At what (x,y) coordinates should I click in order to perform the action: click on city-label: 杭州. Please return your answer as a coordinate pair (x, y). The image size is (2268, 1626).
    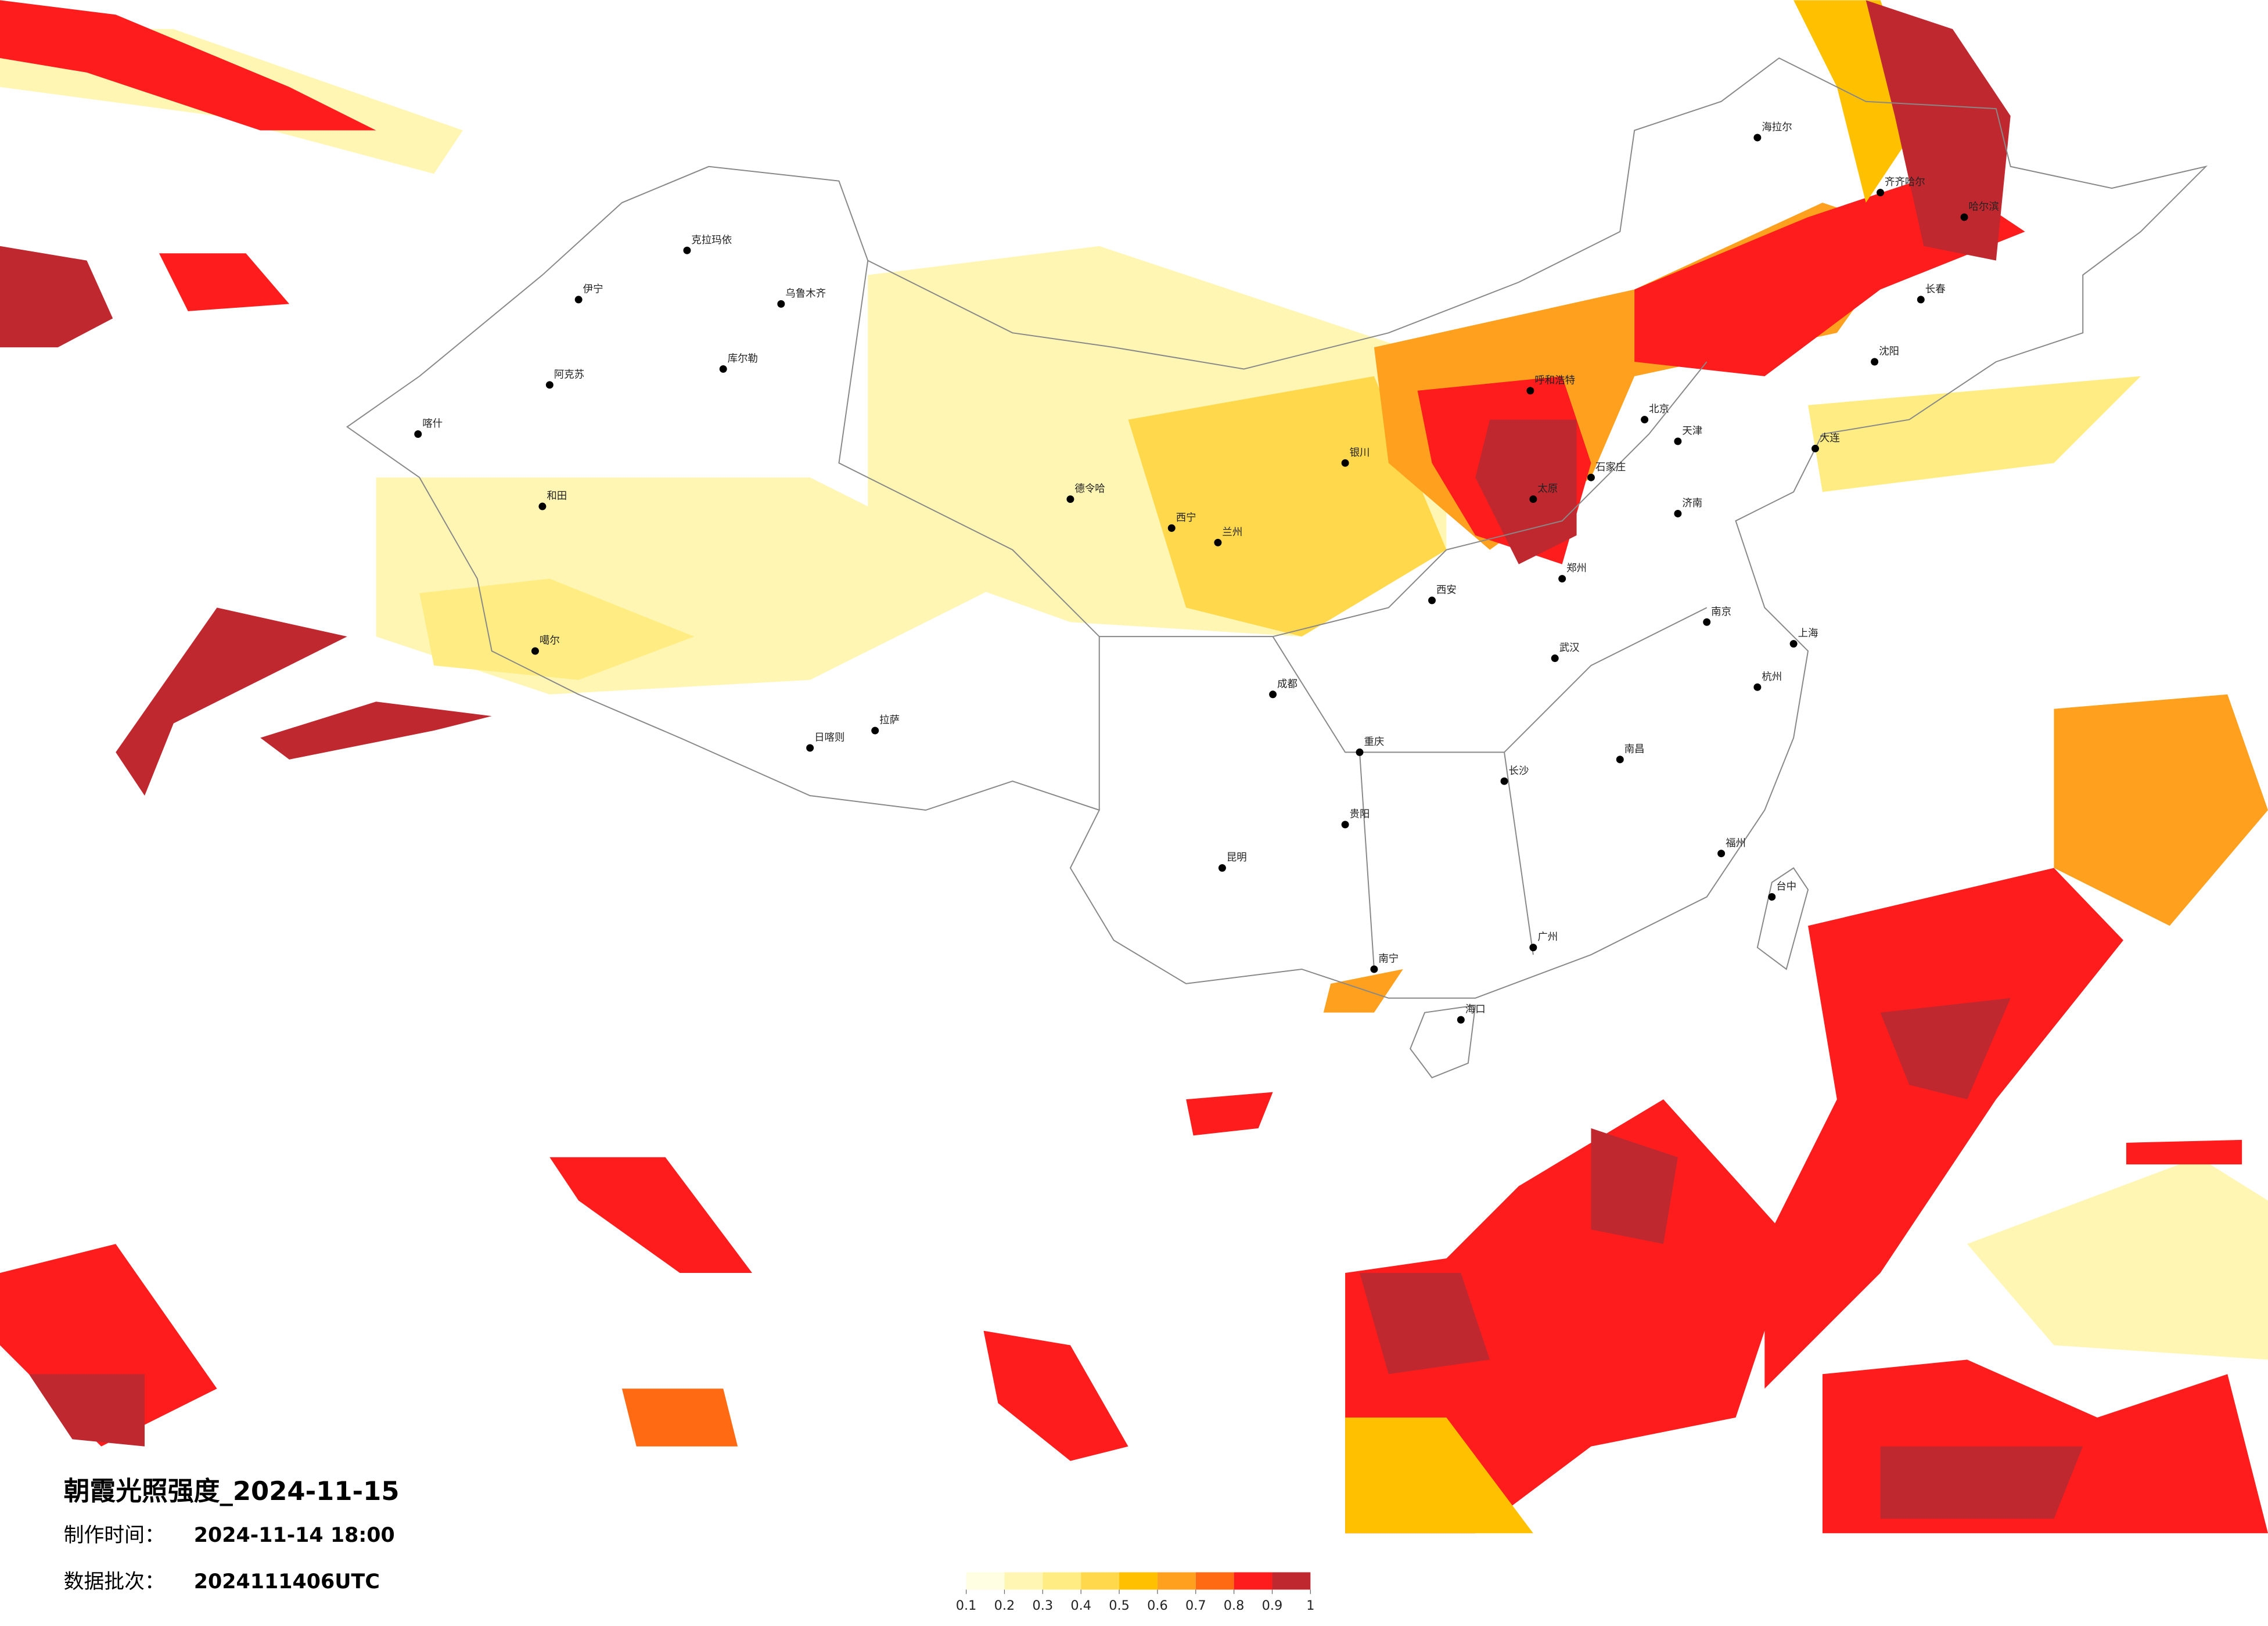
    Looking at the image, I should click on (1772, 677).